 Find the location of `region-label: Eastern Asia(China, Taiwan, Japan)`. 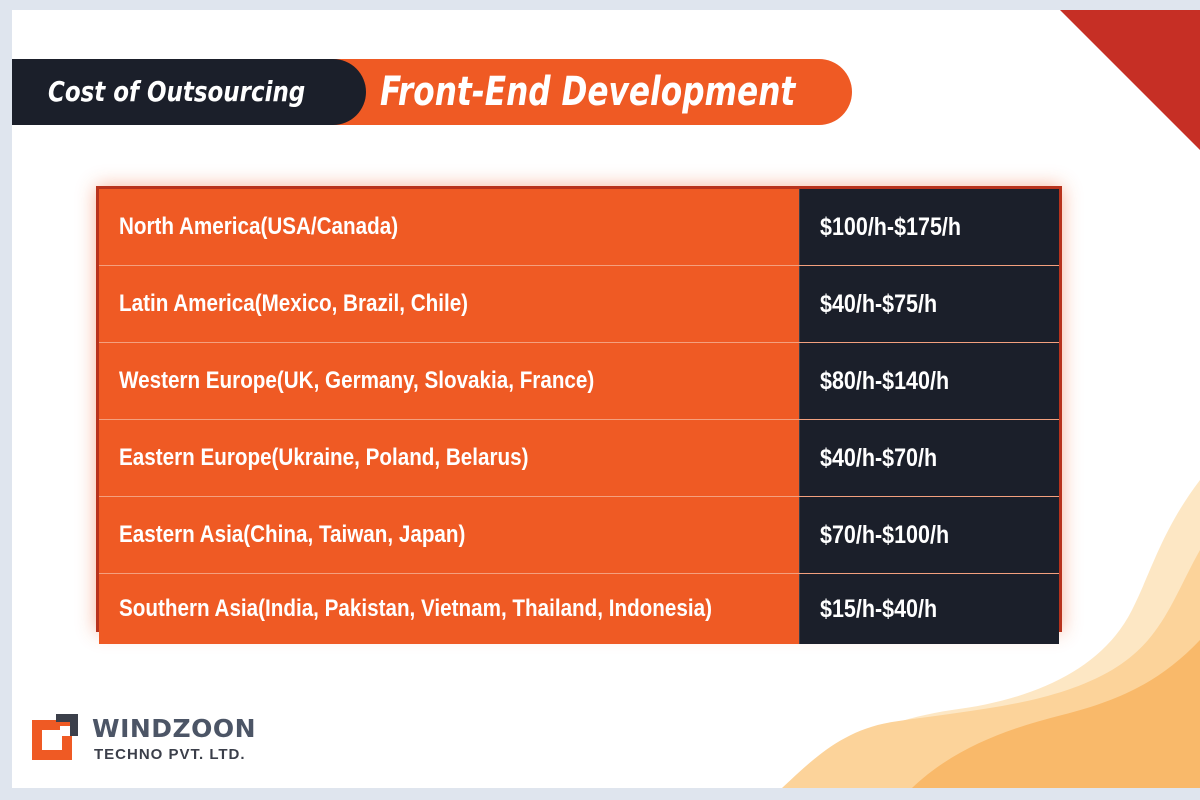

region-label: Eastern Asia(China, Taiwan, Japan) is located at coordinates (292, 534).